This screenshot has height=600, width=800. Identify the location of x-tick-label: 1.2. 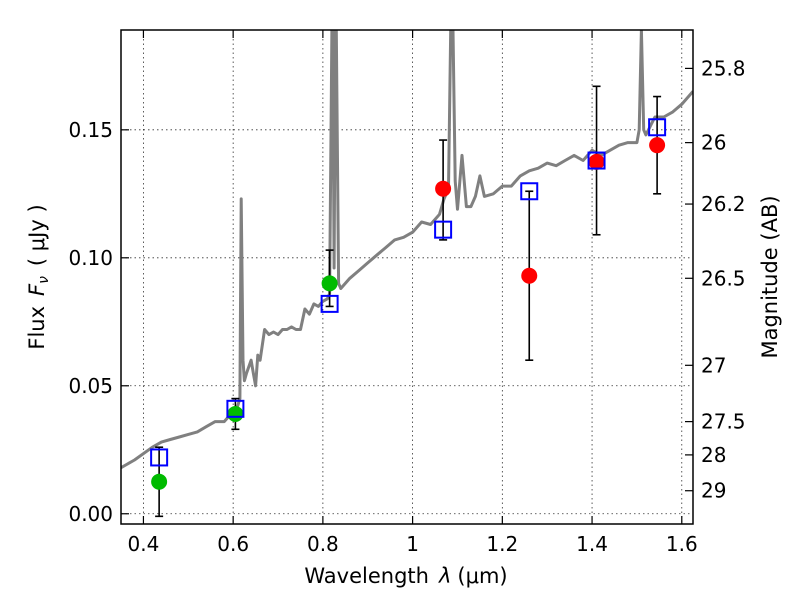
(502, 544).